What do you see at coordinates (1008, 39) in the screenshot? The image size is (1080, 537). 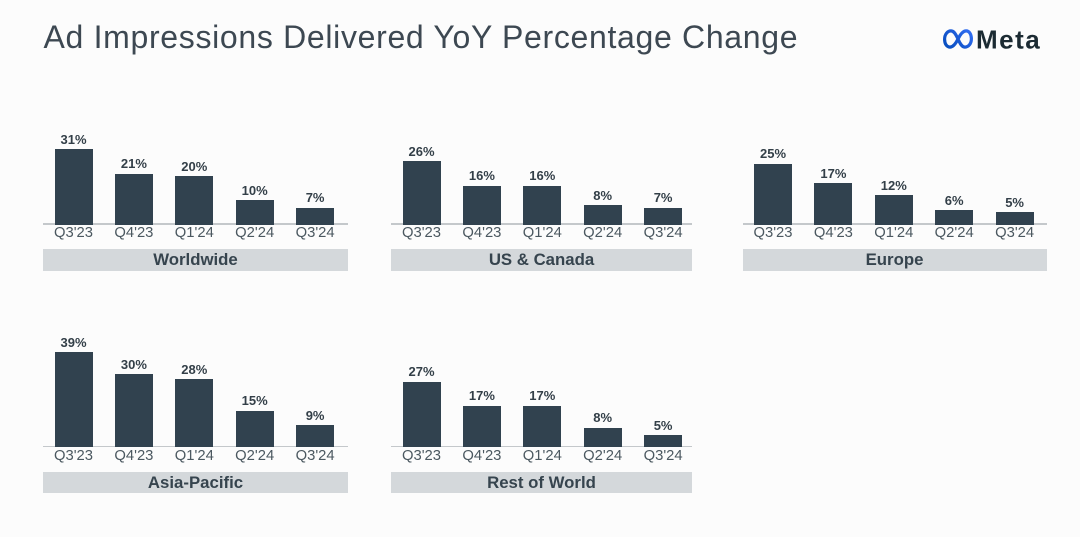 I see `svg-text: Meta` at bounding box center [1008, 39].